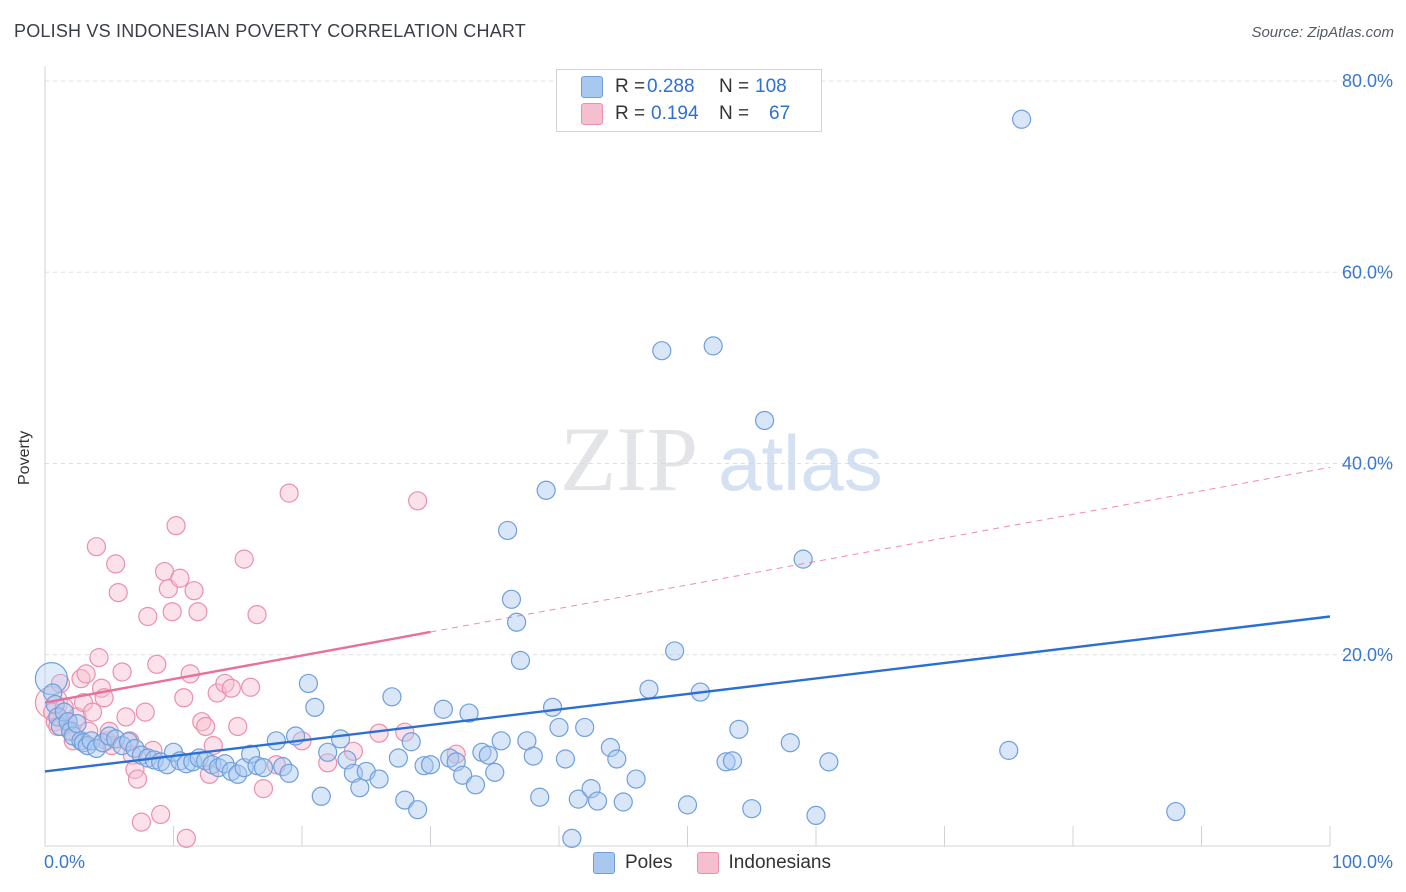 This screenshot has width=1406, height=892. I want to click on chart-source: Source: ZipAtlas.com, so click(1322, 32).